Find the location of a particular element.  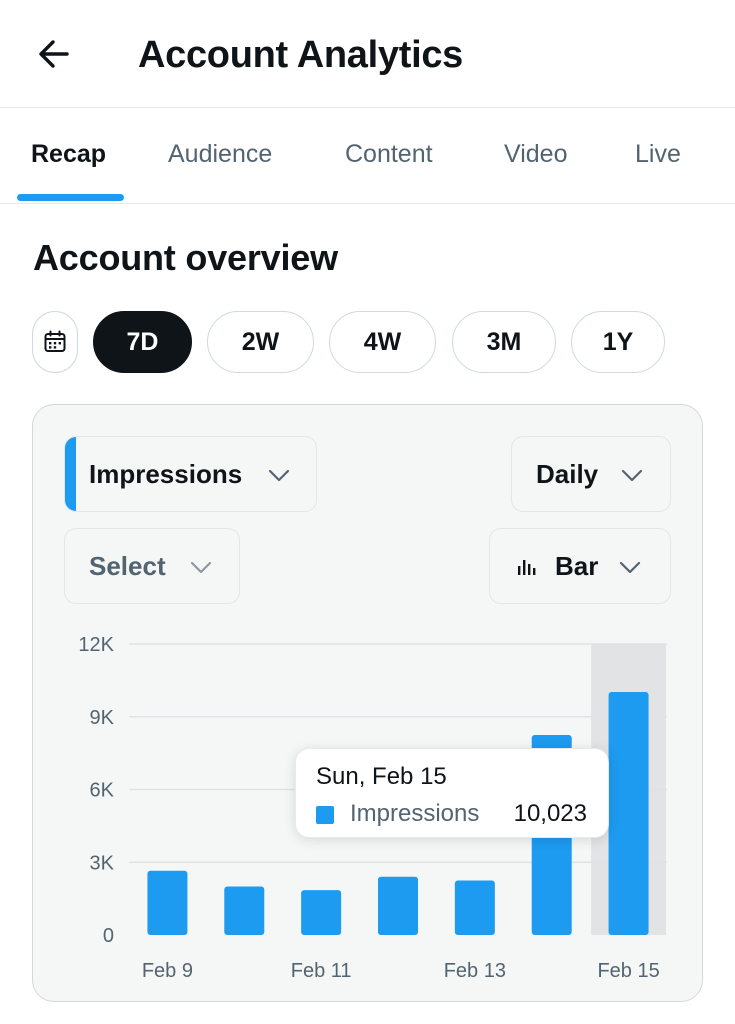

compare-dropdown: Select is located at coordinates (152, 566).